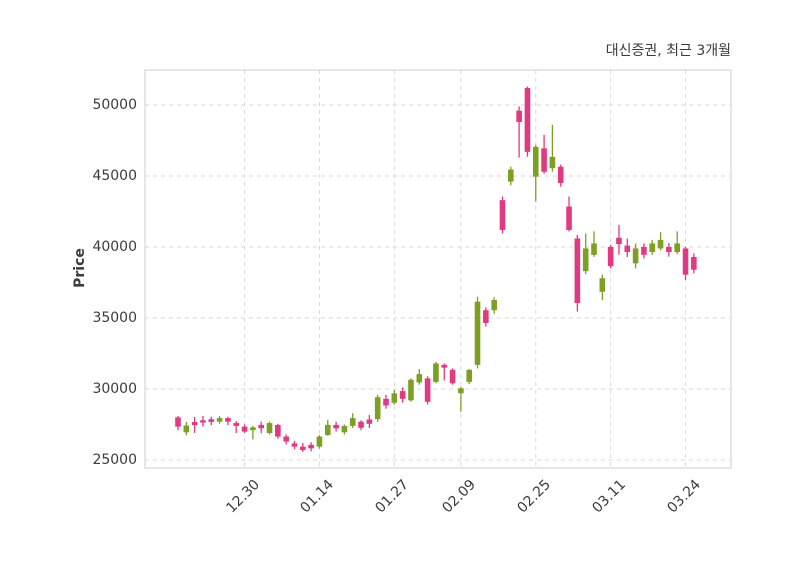 Image resolution: width=800 pixels, height=575 pixels. Describe the element at coordinates (114, 318) in the screenshot. I see `y-tick-label: 35000` at that location.